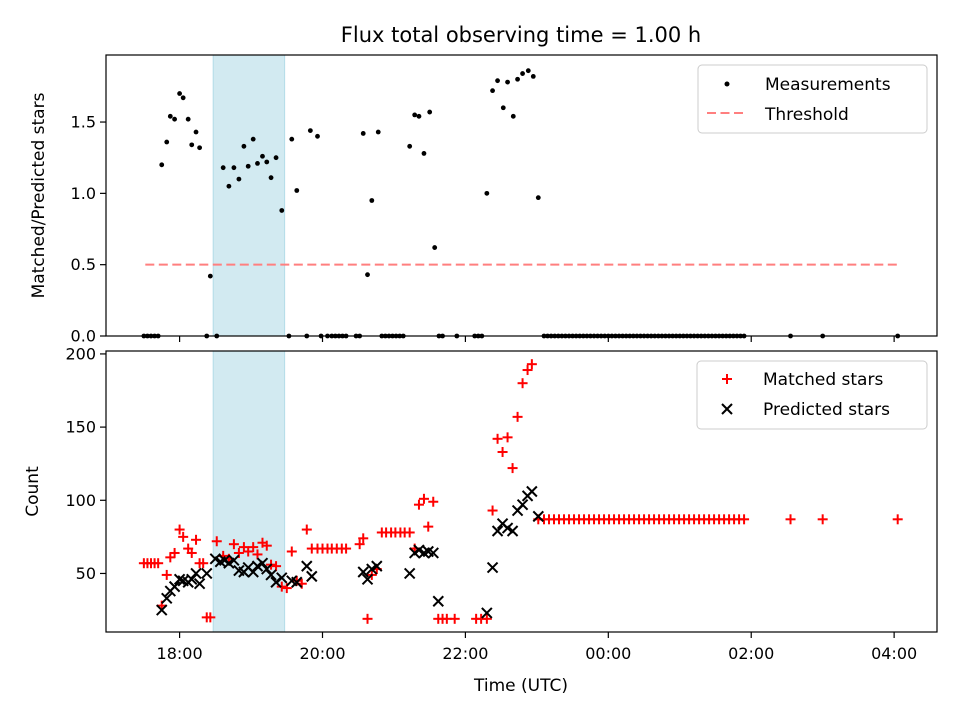  What do you see at coordinates (33, 491) in the screenshot?
I see `bottom-y-axis-label: Count` at bounding box center [33, 491].